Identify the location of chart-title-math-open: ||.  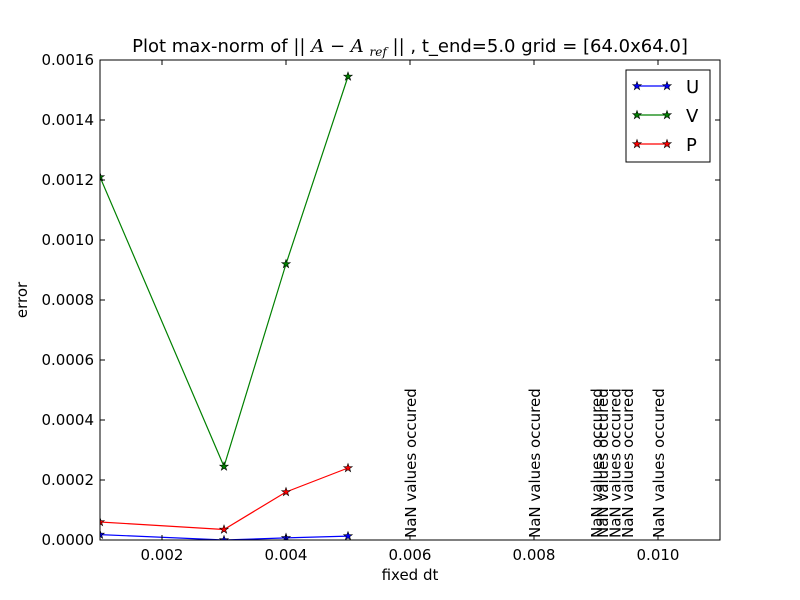
(299, 46).